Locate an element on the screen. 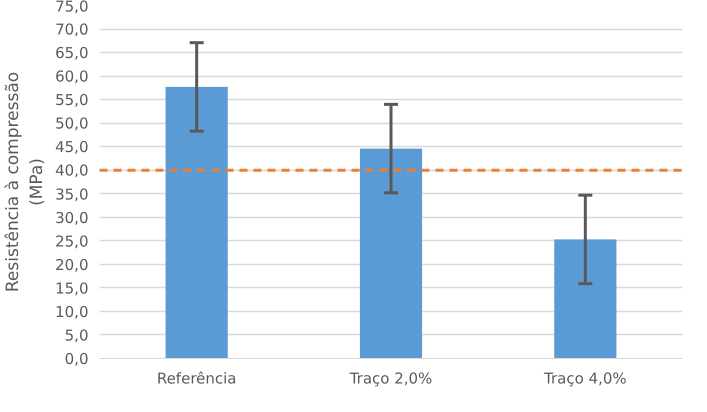 This screenshot has height=412, width=707. y-tick-label: 25,0 is located at coordinates (72, 241).